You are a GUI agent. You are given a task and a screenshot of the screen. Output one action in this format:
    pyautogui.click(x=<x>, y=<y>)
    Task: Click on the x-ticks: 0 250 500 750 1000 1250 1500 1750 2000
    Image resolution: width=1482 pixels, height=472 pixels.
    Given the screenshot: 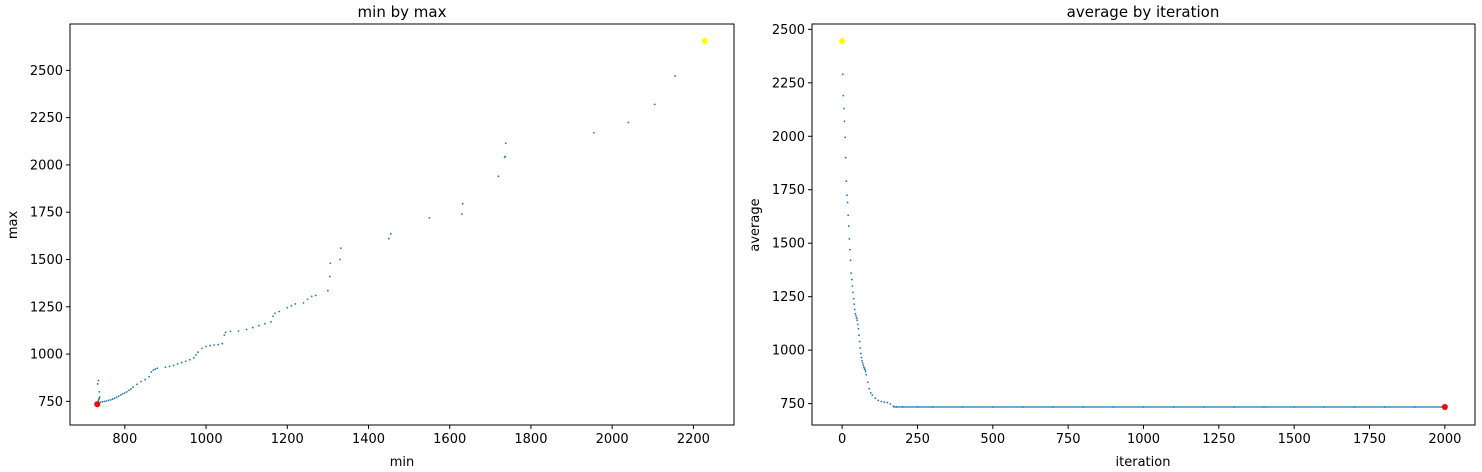 What is the action you would take?
    pyautogui.click(x=1149, y=436)
    